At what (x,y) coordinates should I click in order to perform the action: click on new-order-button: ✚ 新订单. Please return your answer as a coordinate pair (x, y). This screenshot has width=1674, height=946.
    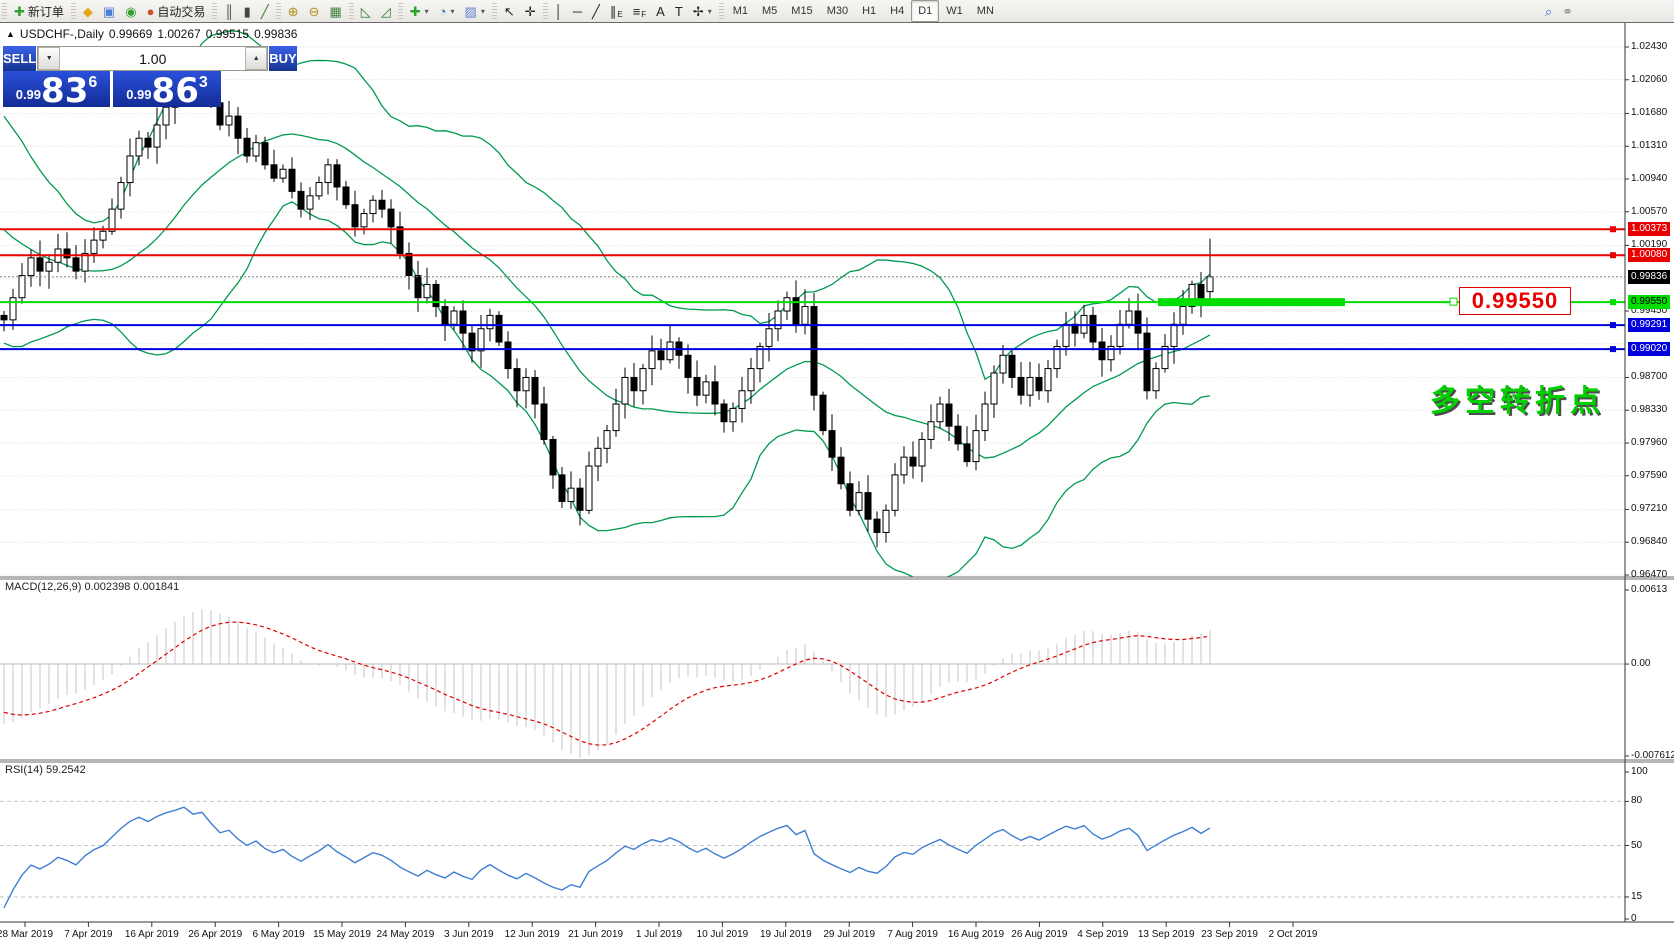
    Looking at the image, I should click on (39, 11).